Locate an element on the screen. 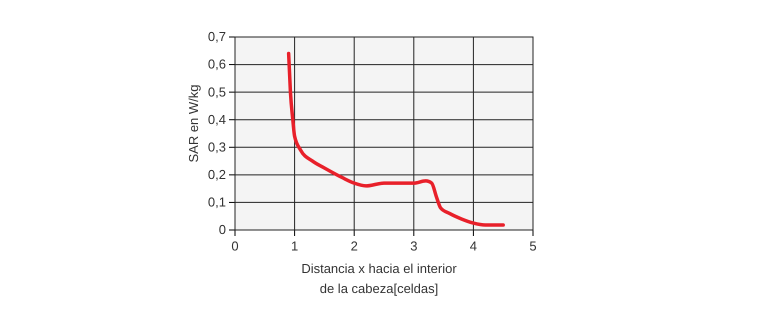 Image resolution: width=768 pixels, height=334 pixels. y-tick-label: 0,5 is located at coordinates (217, 92).